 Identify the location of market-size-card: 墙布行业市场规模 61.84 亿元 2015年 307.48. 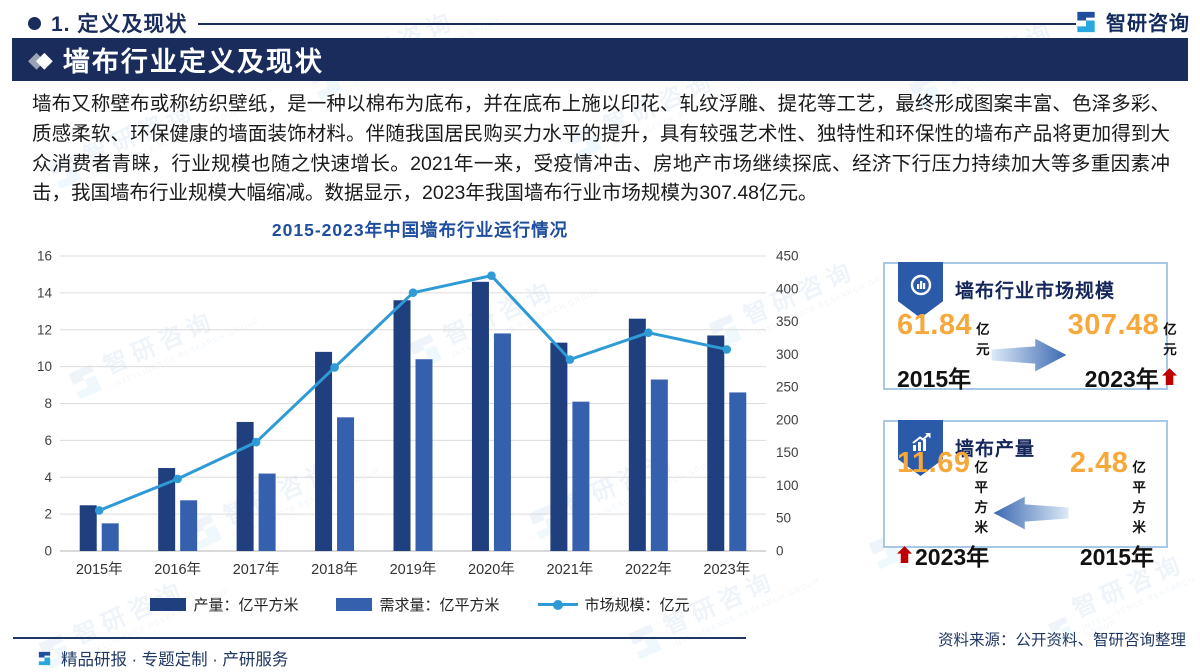
(1030, 327).